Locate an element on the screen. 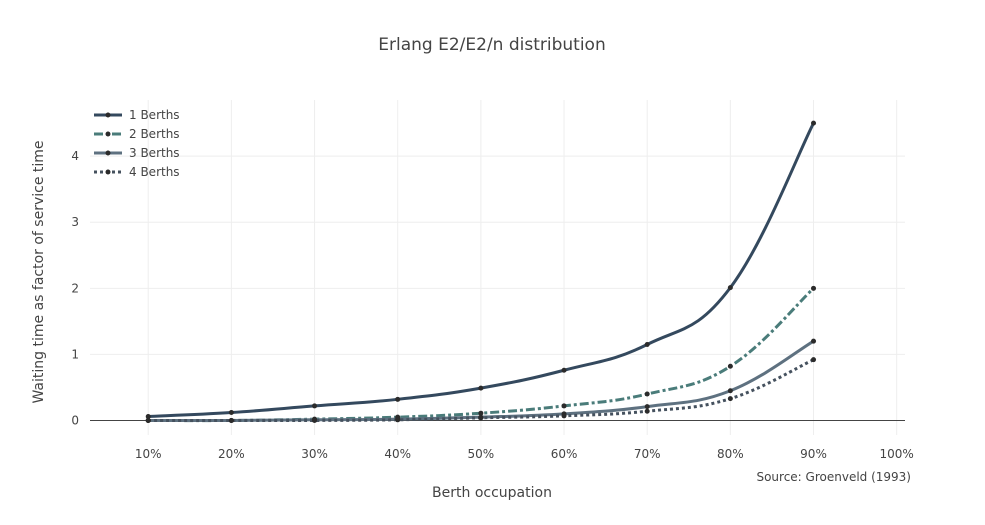  x-axis-label: Berth occupation is located at coordinates (492, 493).